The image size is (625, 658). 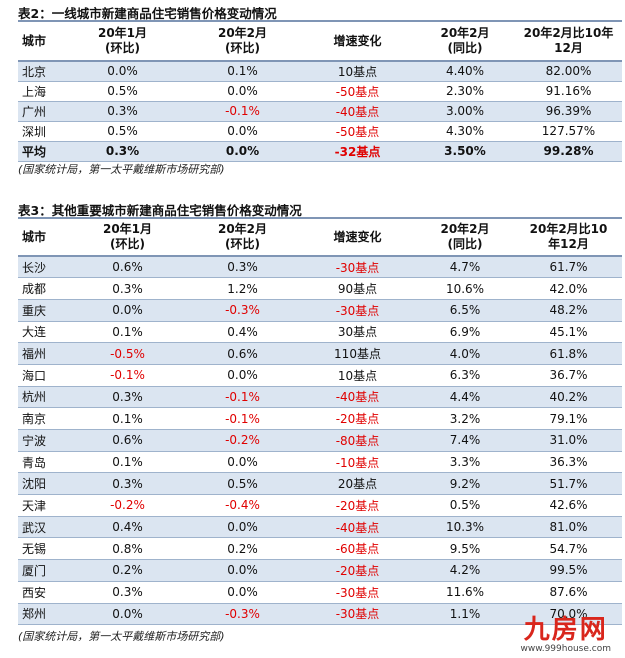 What do you see at coordinates (320, 111) in the screenshot?
I see `row: 广州 0.3% -0.1% -40基点 3.00% 96.39%` at bounding box center [320, 111].